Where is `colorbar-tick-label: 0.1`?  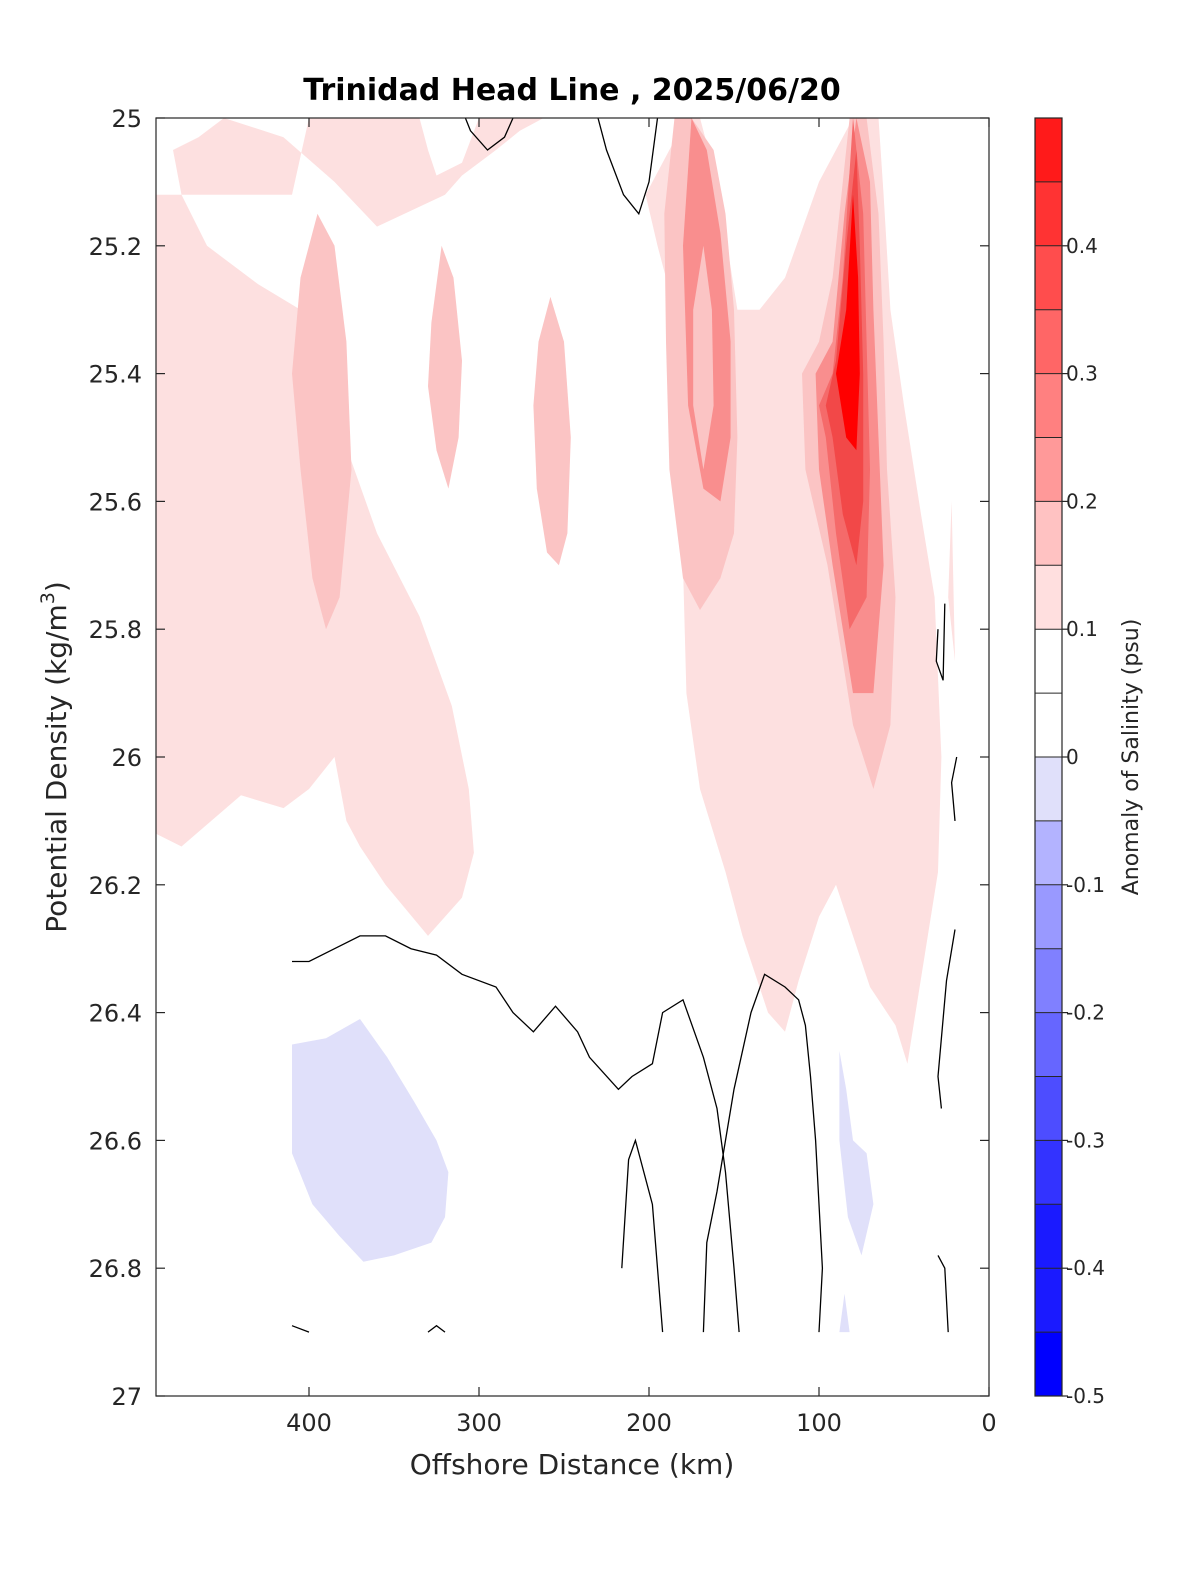
colorbar-tick-label: 0.1 is located at coordinates (1082, 629).